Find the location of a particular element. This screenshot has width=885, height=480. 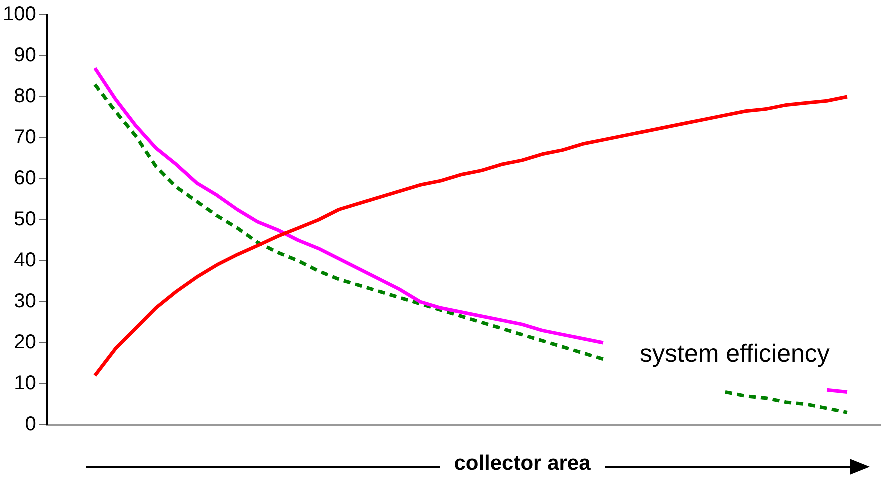

y-tick-label: 50 is located at coordinates (25, 219).